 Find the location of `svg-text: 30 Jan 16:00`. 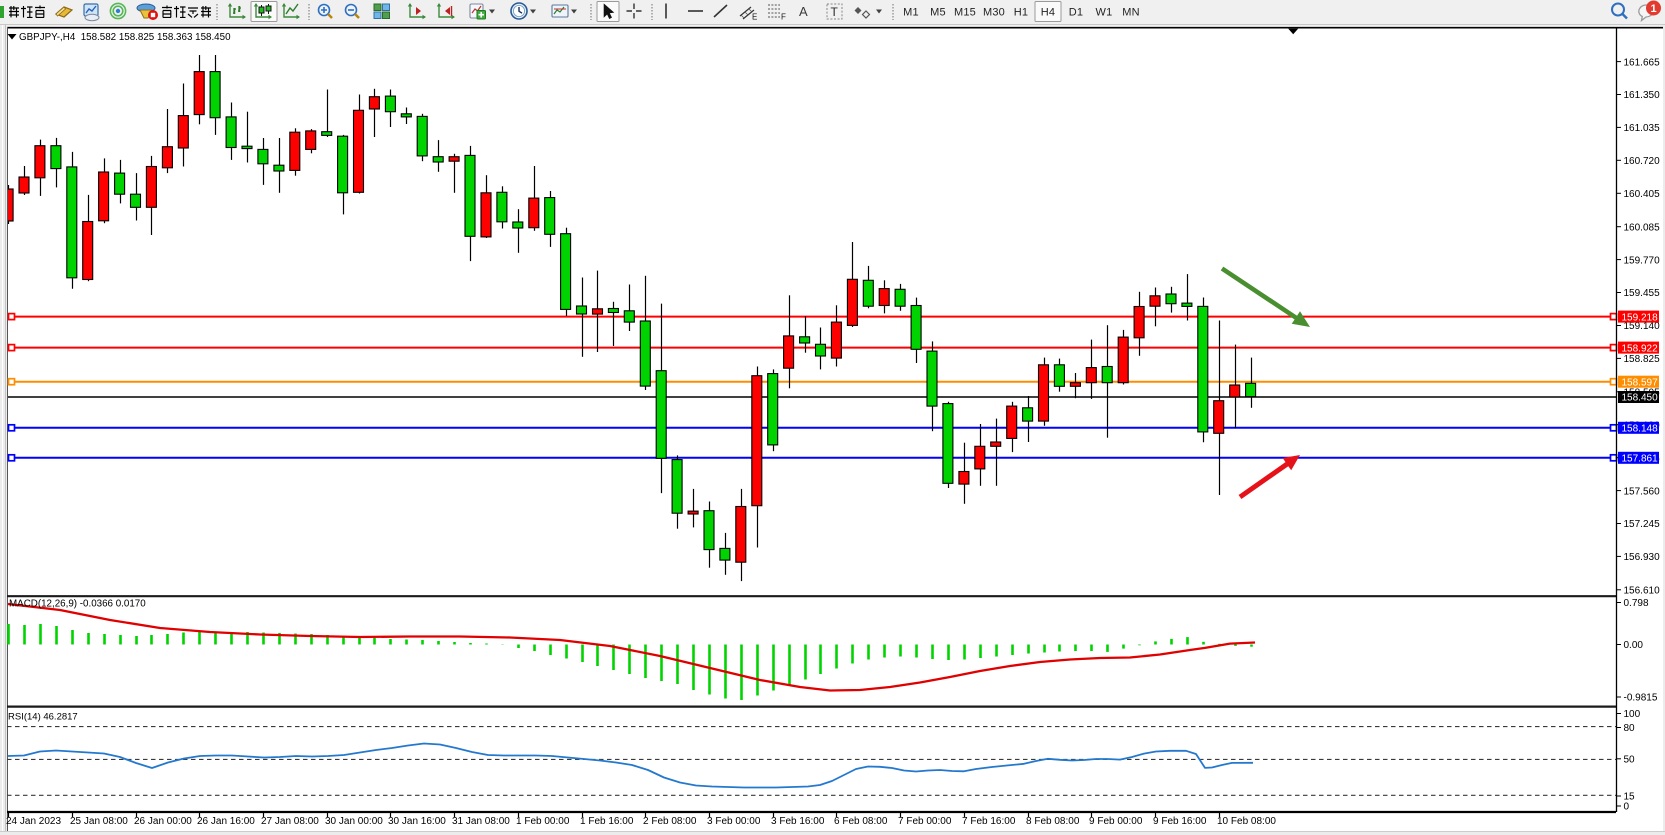

svg-text: 30 Jan 16:00 is located at coordinates (417, 821).